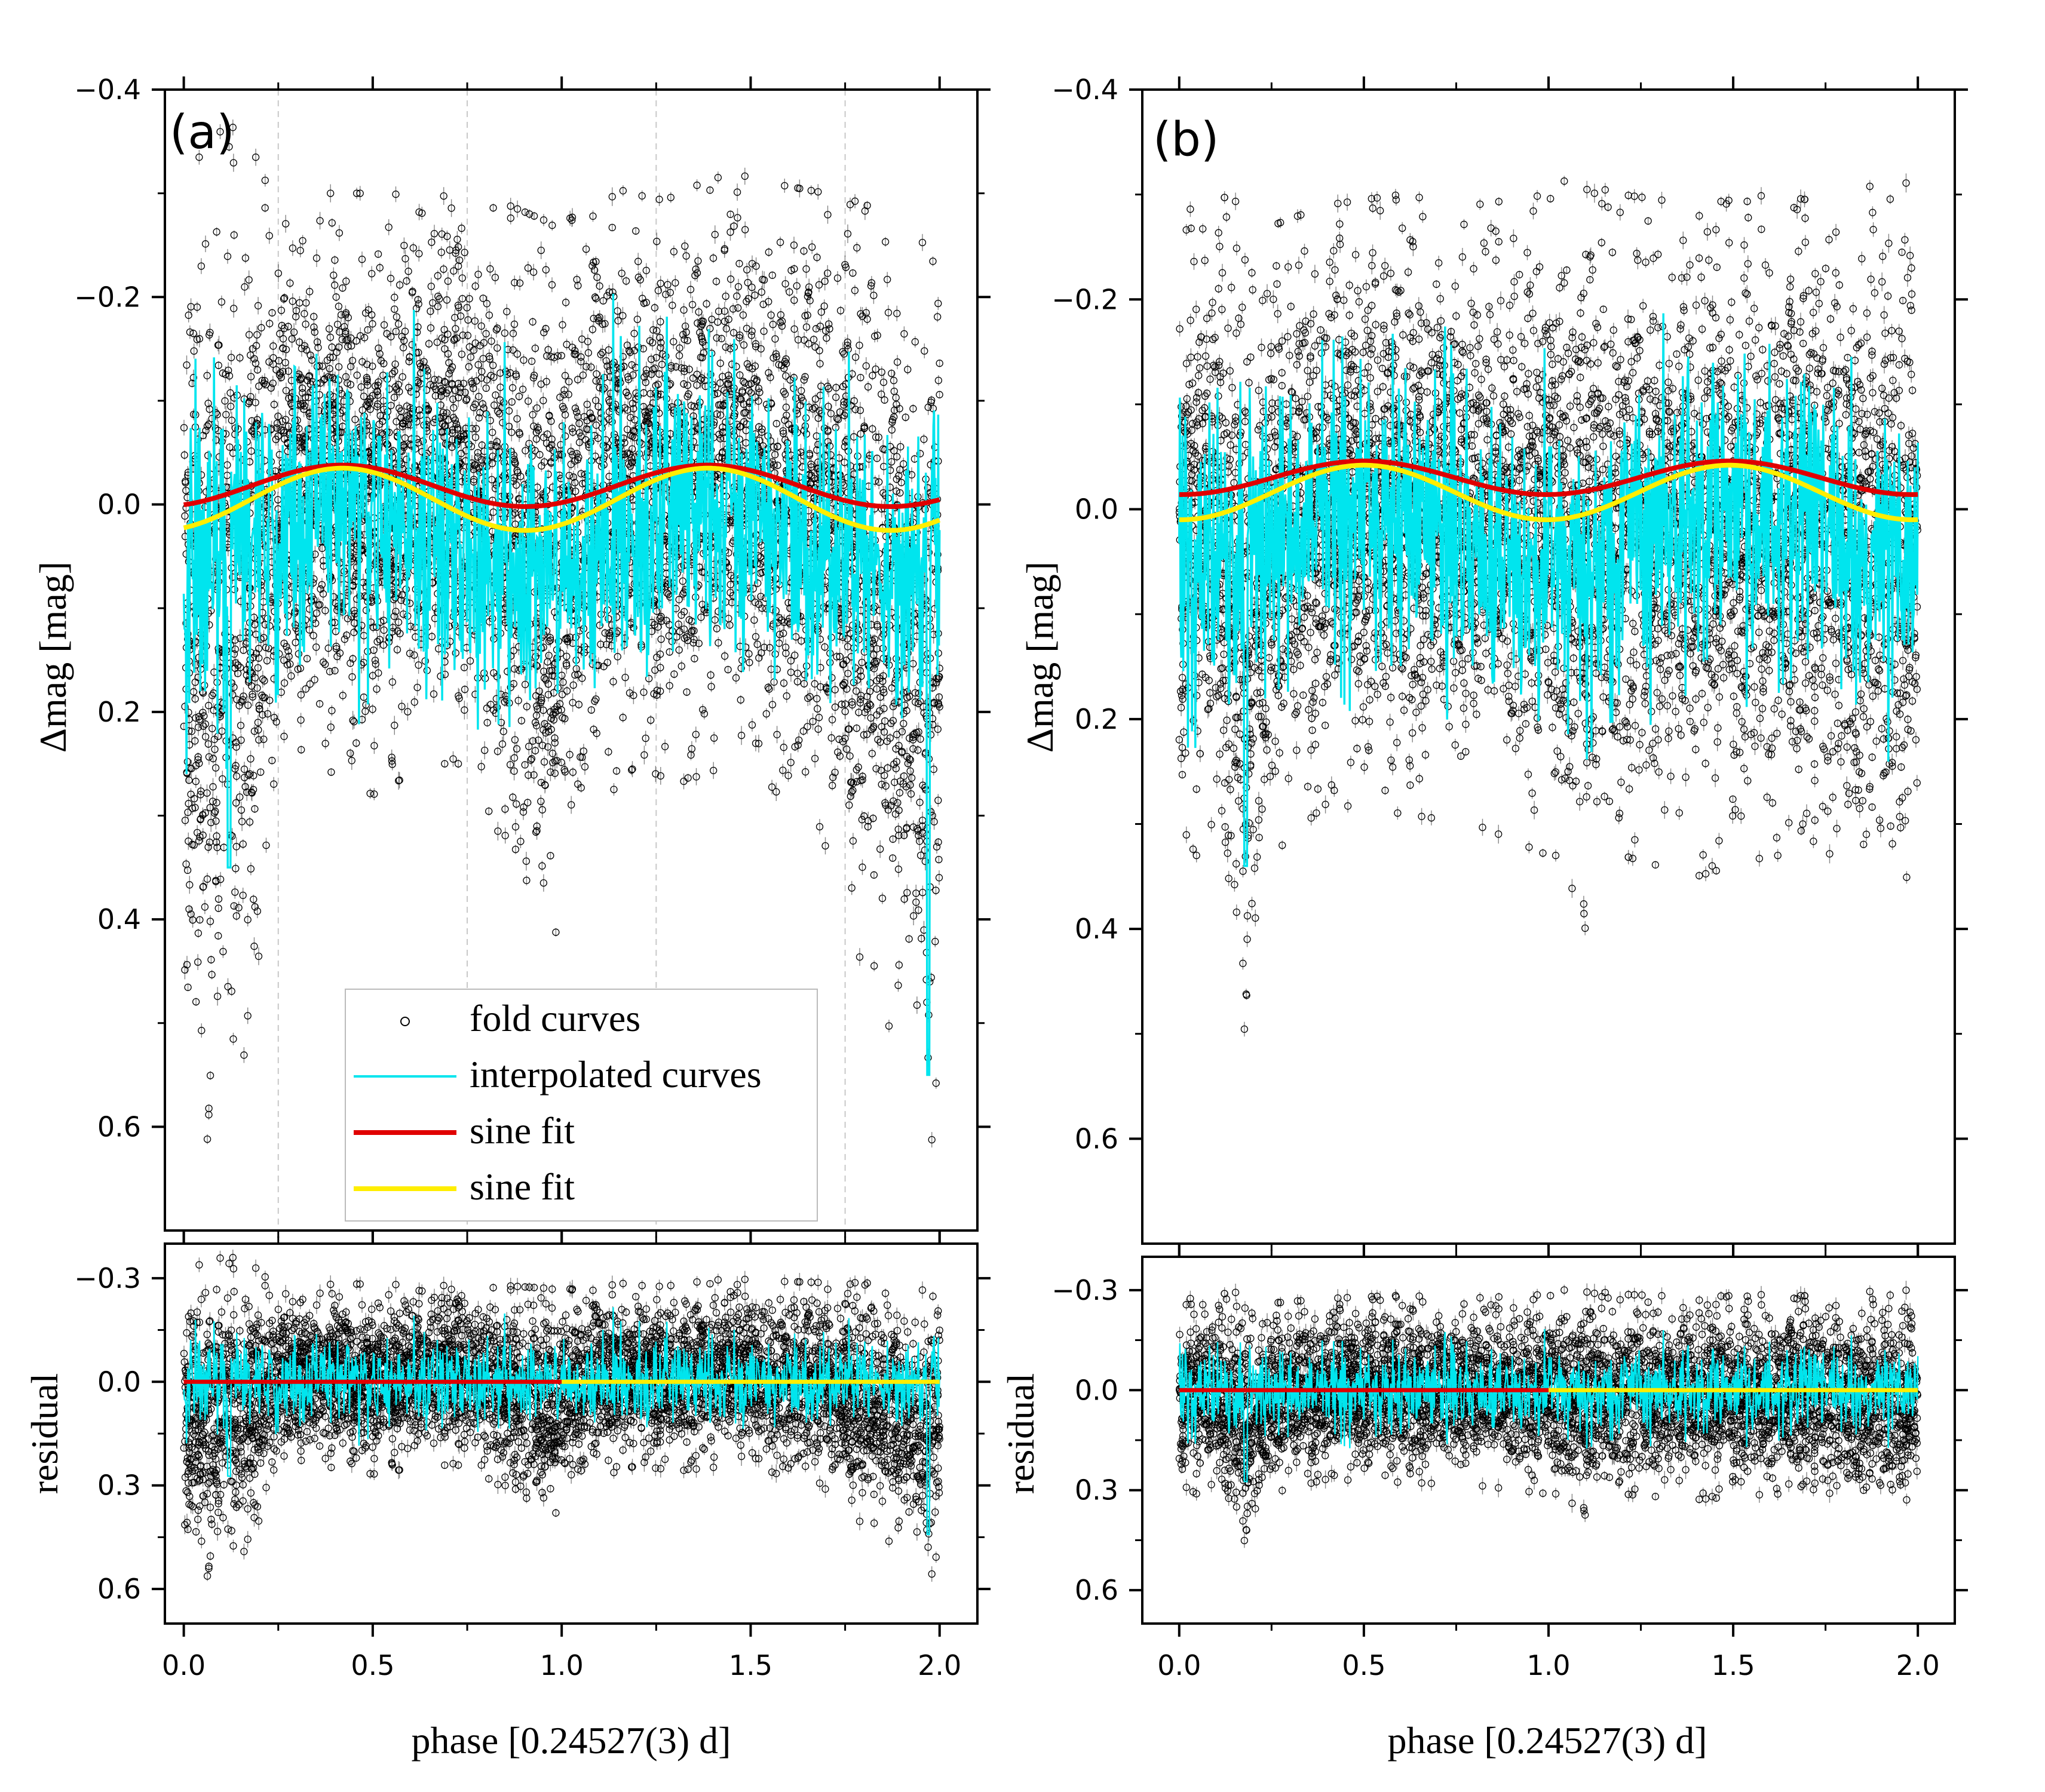 The height and width of the screenshot is (1792, 2045). Describe the element at coordinates (1097, 1490) in the screenshot. I see `b-res-ytick-label: 0.3` at that location.